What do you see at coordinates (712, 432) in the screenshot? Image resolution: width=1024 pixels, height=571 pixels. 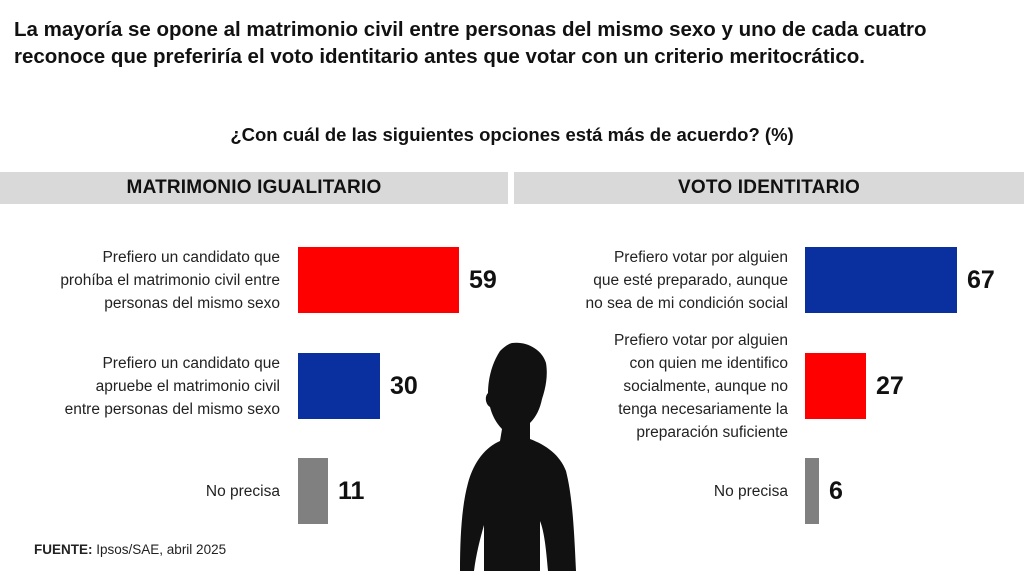 I see `bar-category-label-line: preparación suficiente` at bounding box center [712, 432].